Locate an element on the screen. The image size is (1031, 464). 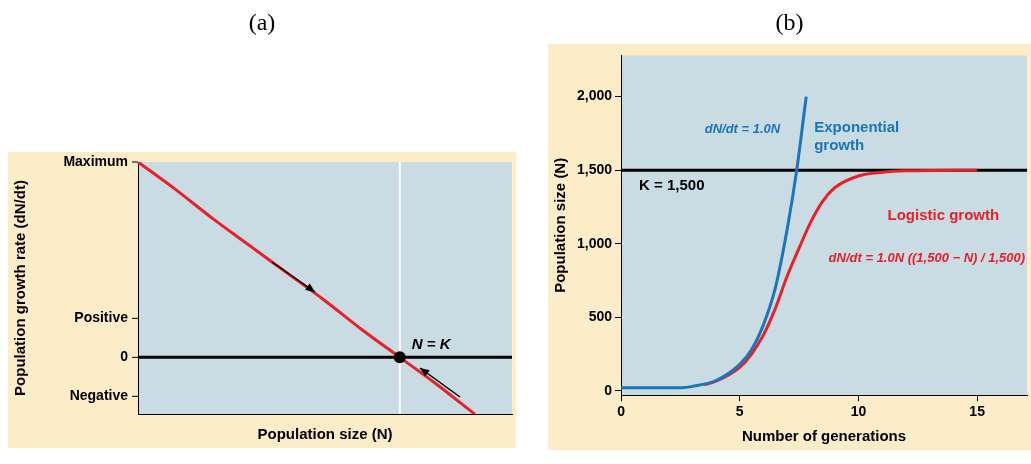
x-tick-label: 15 is located at coordinates (977, 411).